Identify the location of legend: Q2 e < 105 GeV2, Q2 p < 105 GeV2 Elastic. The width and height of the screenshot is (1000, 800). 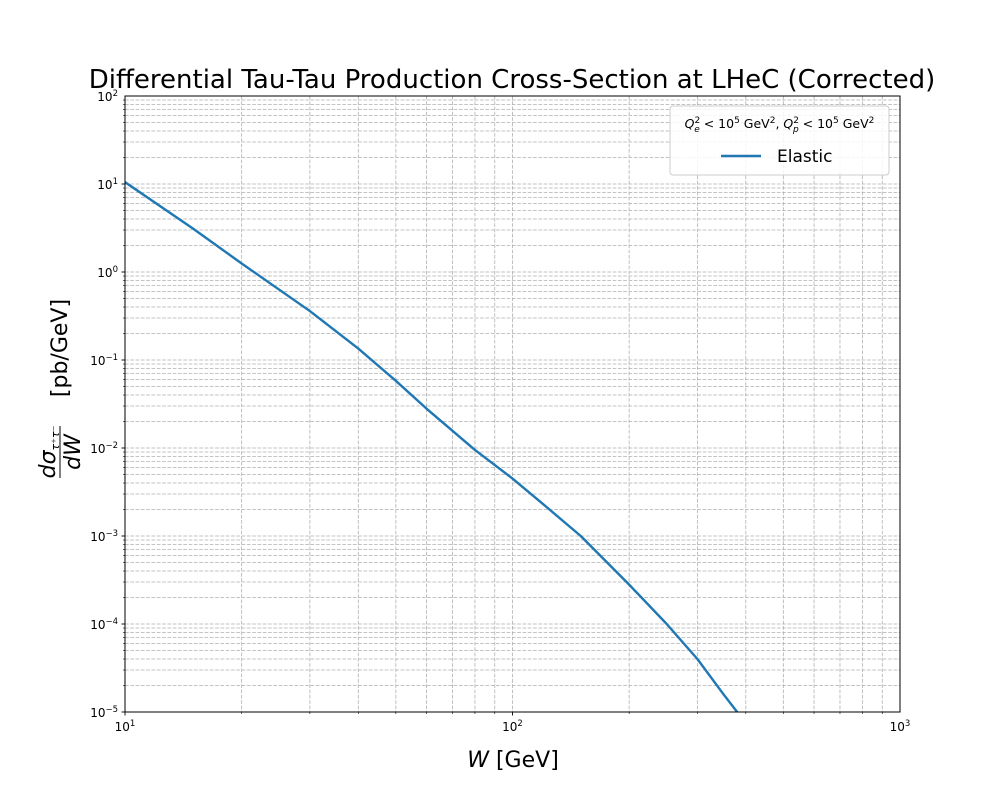
(779, 140).